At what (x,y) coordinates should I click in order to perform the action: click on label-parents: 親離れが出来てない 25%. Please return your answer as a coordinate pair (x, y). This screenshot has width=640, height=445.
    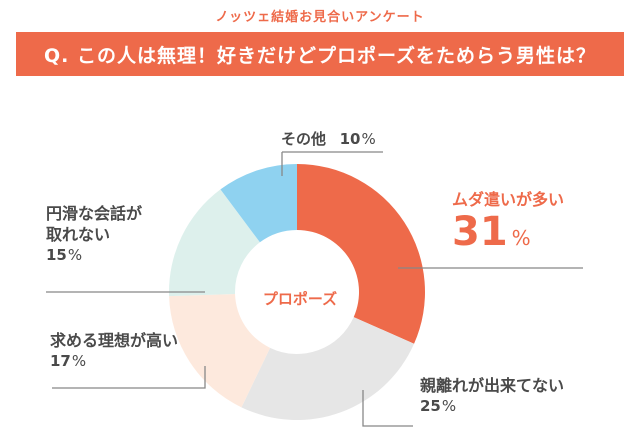
    Looking at the image, I should click on (492, 396).